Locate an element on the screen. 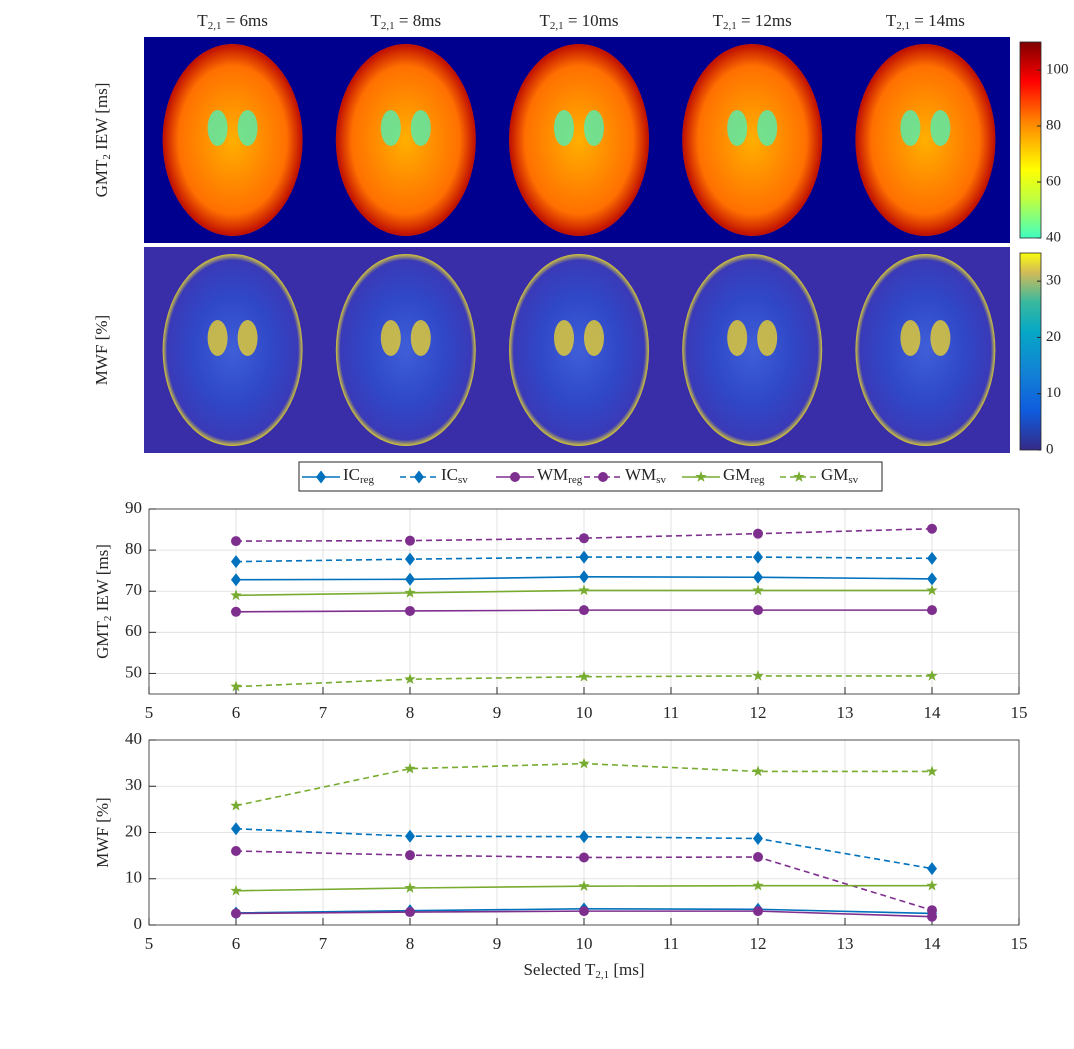 This screenshot has width=1074, height=1049. row-label: GMT2 IEW [ms] is located at coordinates (102, 140).